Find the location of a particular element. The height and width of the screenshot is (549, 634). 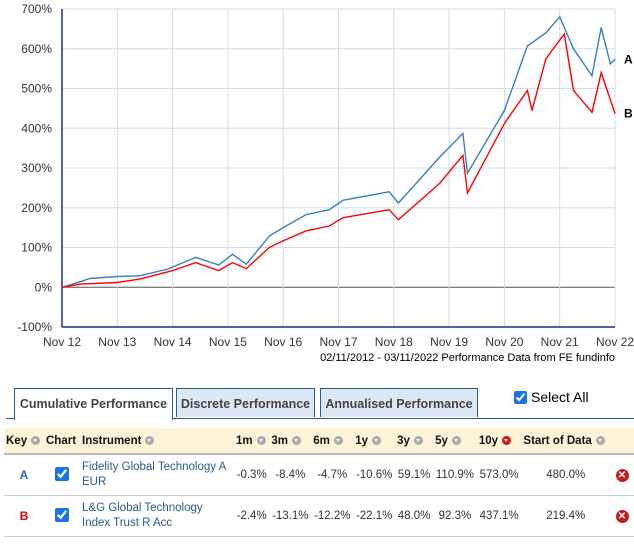

x-tick-label: Nov 19 is located at coordinates (449, 342).